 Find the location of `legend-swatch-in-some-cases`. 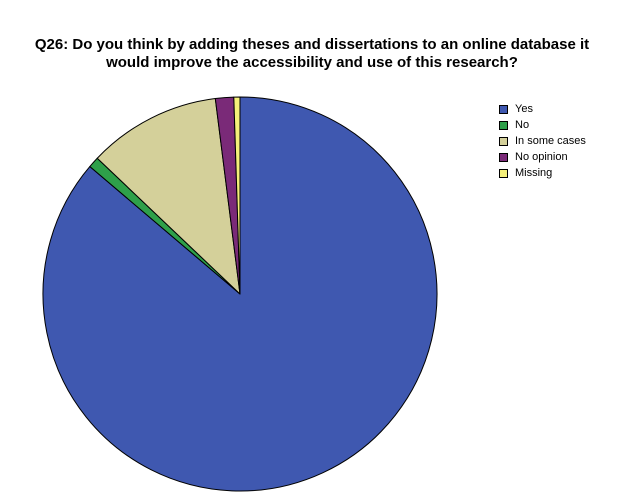

legend-swatch-in-some-cases is located at coordinates (503, 141).